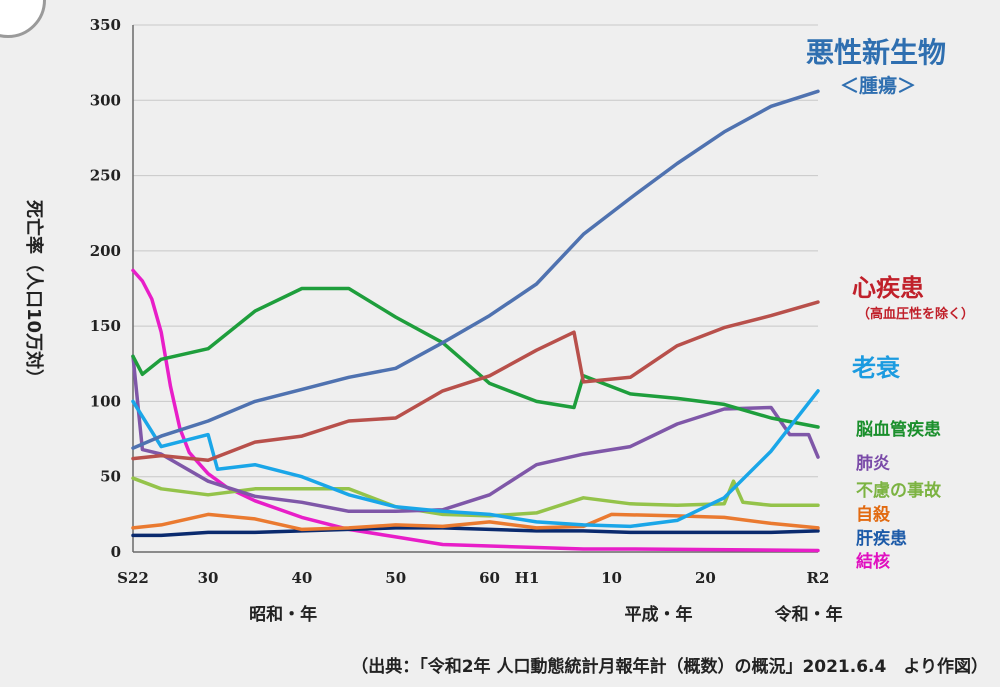 The width and height of the screenshot is (1000, 687). Describe the element at coordinates (283, 614) in the screenshot. I see `era-label-0: 昭和・年` at that location.